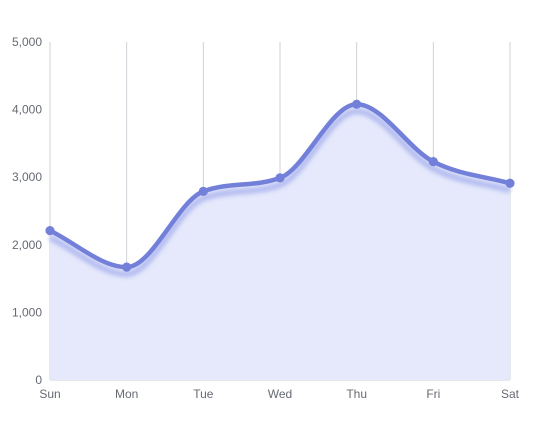 Image resolution: width=550 pixels, height=425 pixels. Describe the element at coordinates (356, 394) in the screenshot. I see `x-tick-label-thu: Thu` at that location.